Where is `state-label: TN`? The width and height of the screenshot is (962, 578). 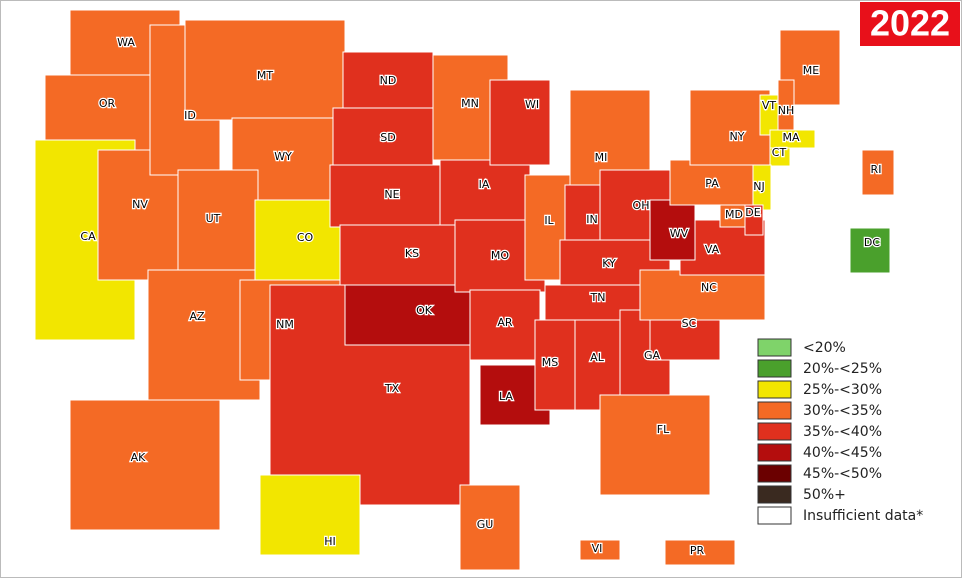 state-label: TN is located at coordinates (598, 297).